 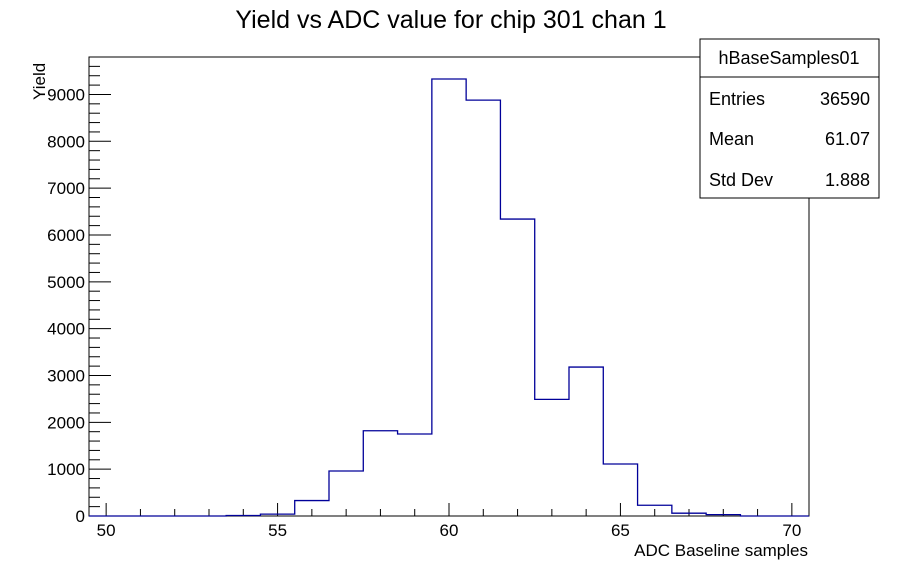 I want to click on y-tick-label: 5000, so click(x=66, y=282).